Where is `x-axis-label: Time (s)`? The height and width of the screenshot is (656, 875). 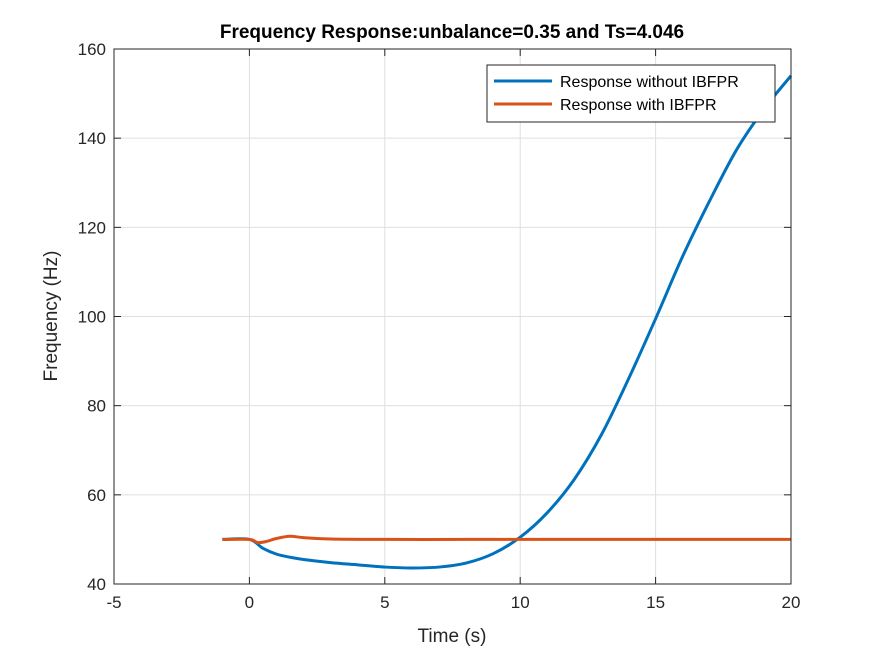 x-axis-label: Time (s) is located at coordinates (452, 636).